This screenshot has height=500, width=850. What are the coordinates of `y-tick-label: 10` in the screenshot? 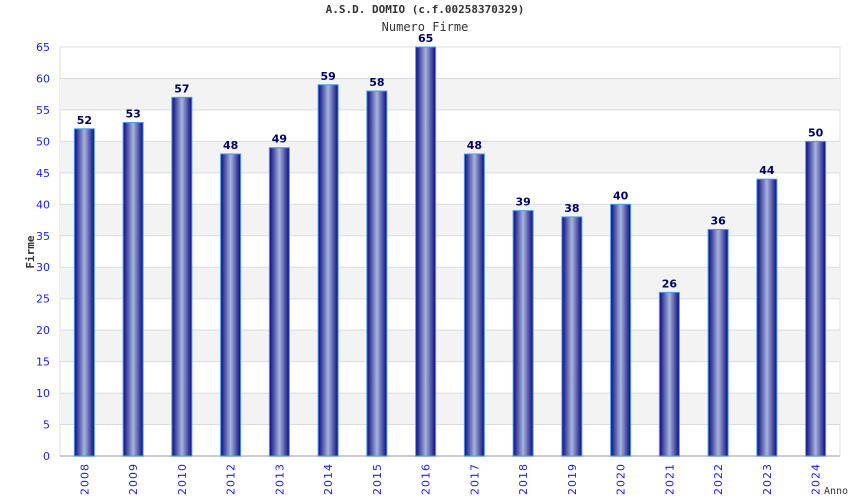 It's located at (43, 393).